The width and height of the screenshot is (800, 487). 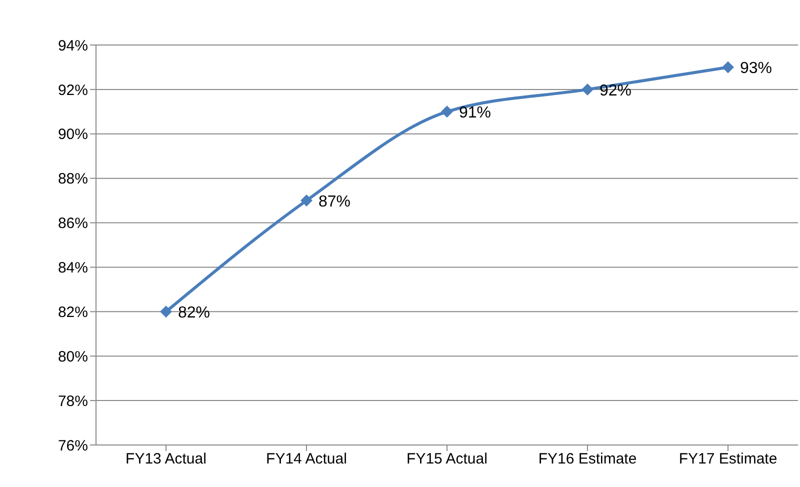 I want to click on x-tick-label: FY15 Actual, so click(x=447, y=459).